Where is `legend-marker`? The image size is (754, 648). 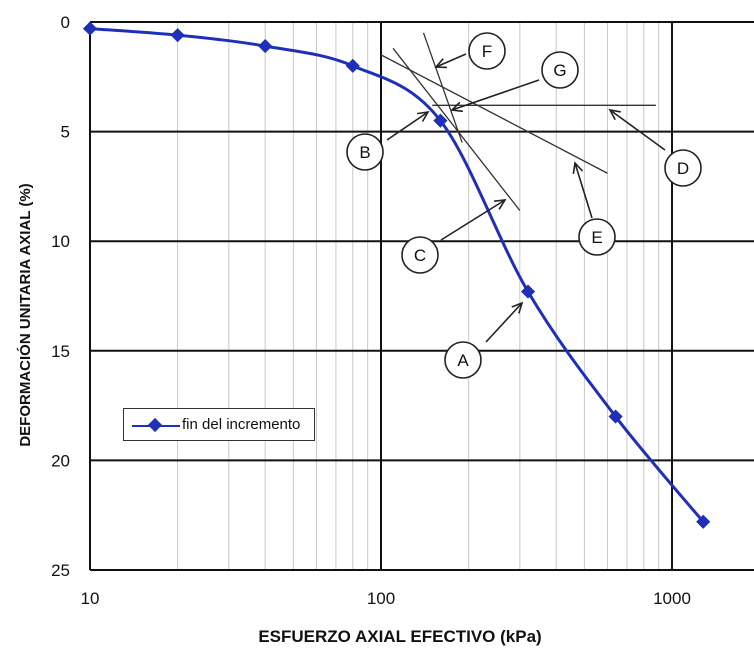 legend-marker is located at coordinates (155, 425).